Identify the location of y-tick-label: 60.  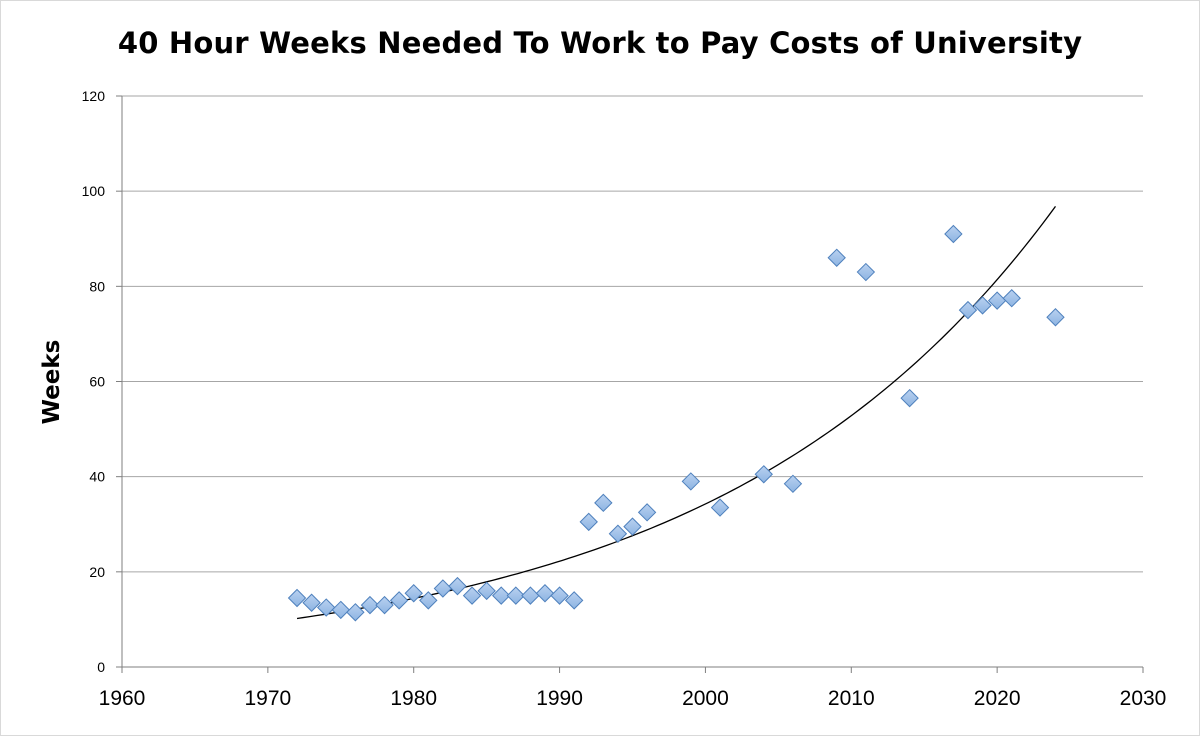
(97, 382).